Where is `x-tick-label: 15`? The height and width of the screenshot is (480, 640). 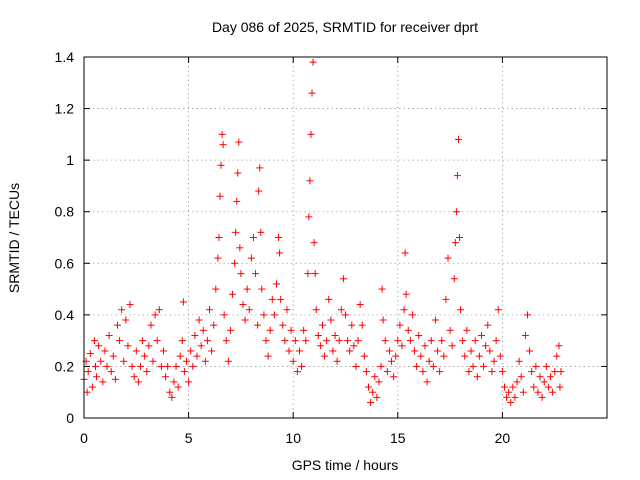
x-tick-label: 15 is located at coordinates (398, 438).